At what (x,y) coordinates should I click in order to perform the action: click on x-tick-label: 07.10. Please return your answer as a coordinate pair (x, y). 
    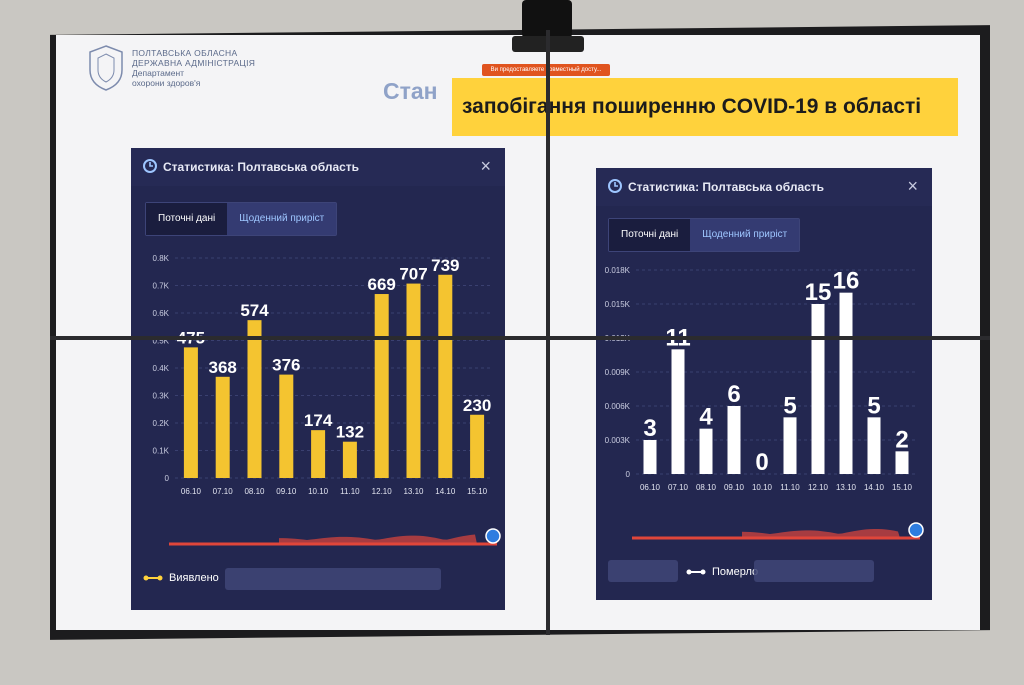
    Looking at the image, I should click on (223, 491).